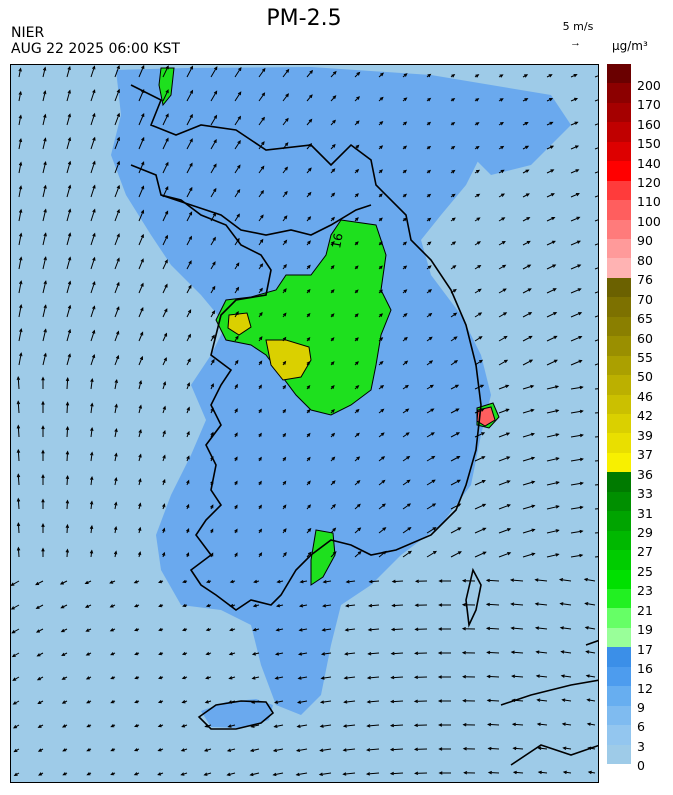  I want to click on wind-reference-arrow-icon: →, so click(575, 43).